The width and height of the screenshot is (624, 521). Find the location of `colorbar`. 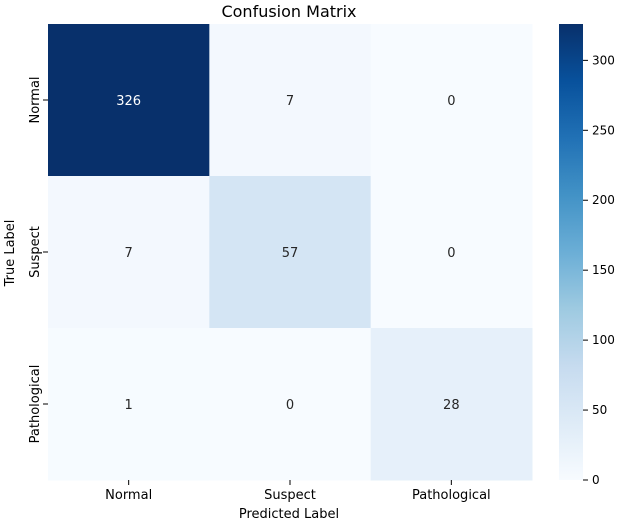

colorbar is located at coordinates (571, 252).